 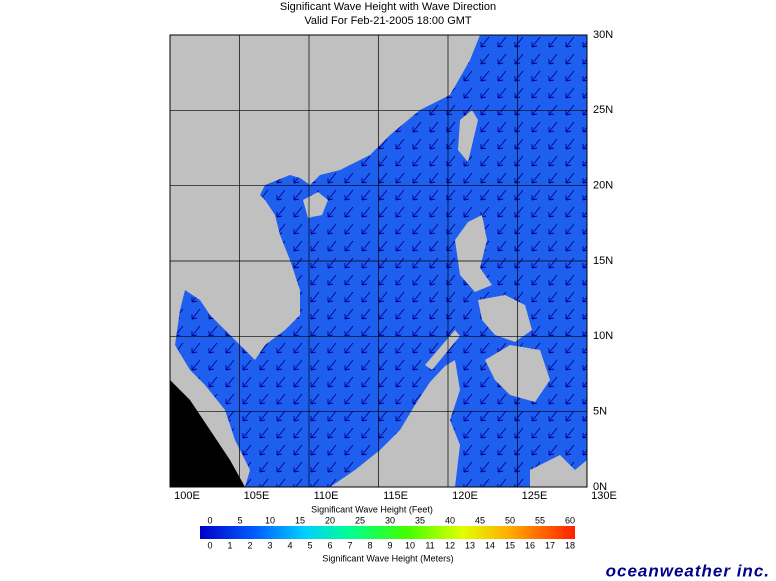 What do you see at coordinates (550, 545) in the screenshot?
I see `meters-tick-label: 17` at bounding box center [550, 545].